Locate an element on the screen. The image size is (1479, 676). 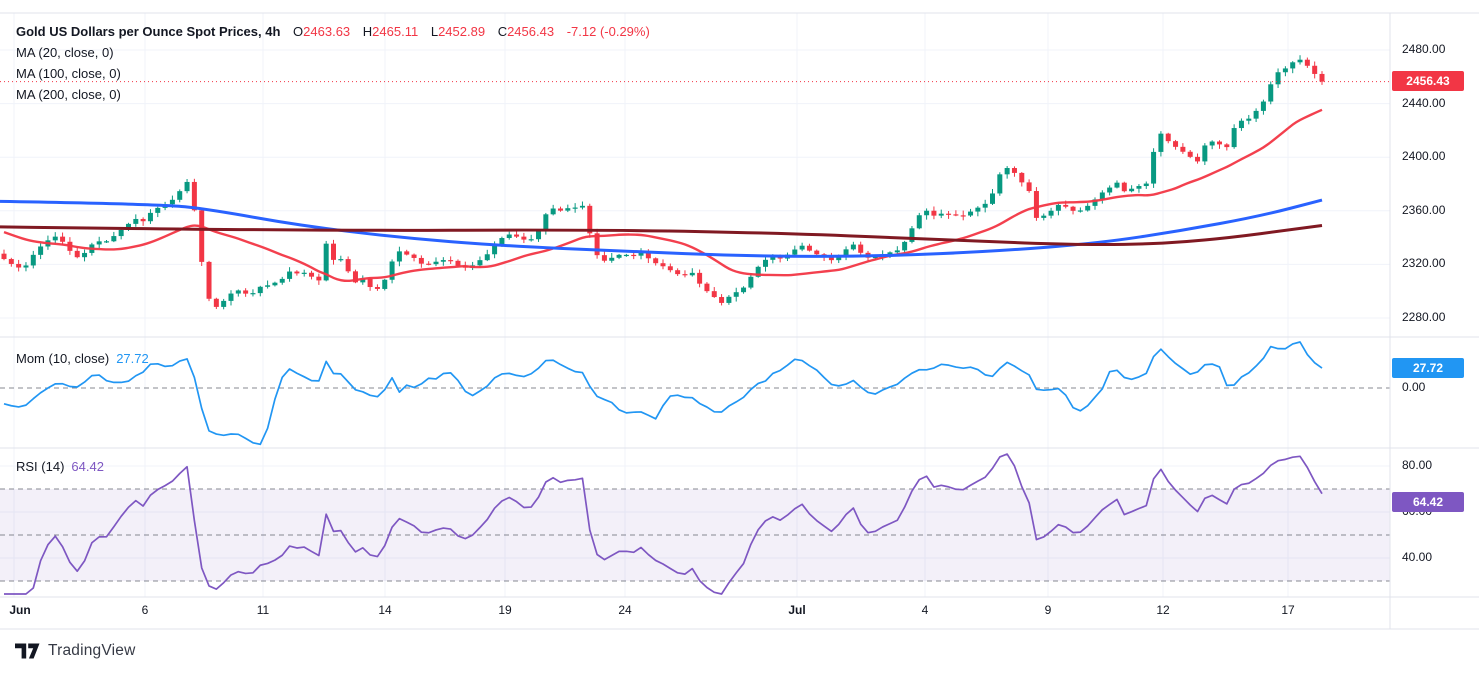
last-price-badge: 2456.43 is located at coordinates (1428, 81).